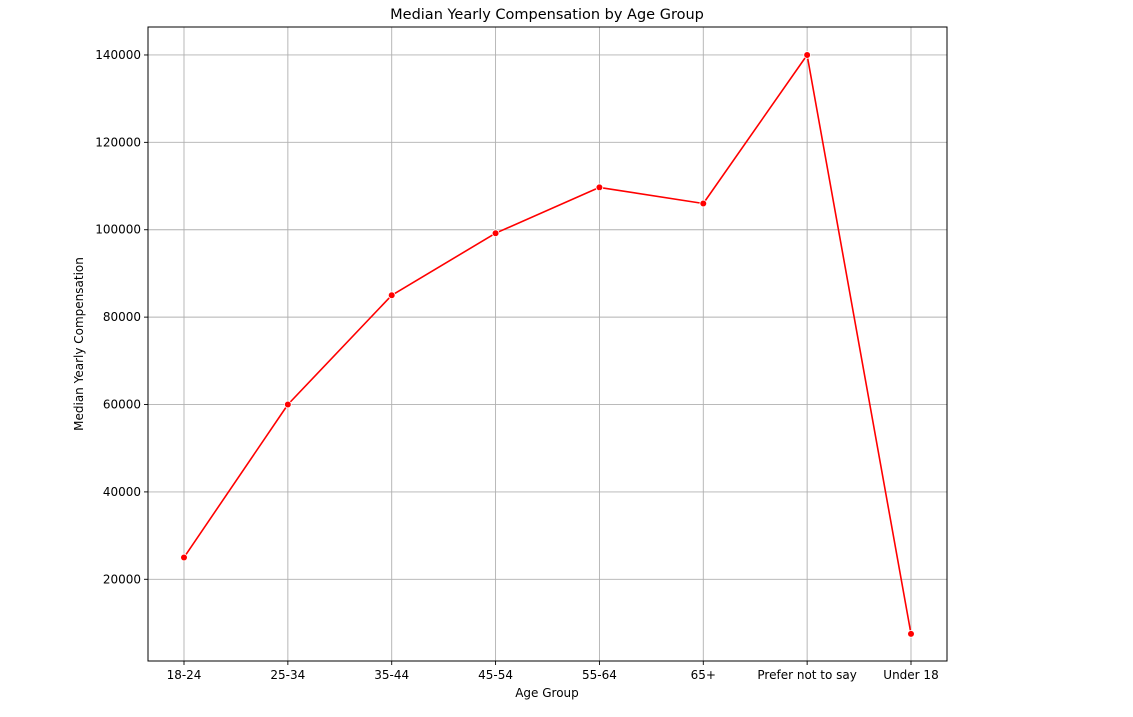  Describe the element at coordinates (118, 230) in the screenshot. I see `y-tick-label: 100000` at that location.